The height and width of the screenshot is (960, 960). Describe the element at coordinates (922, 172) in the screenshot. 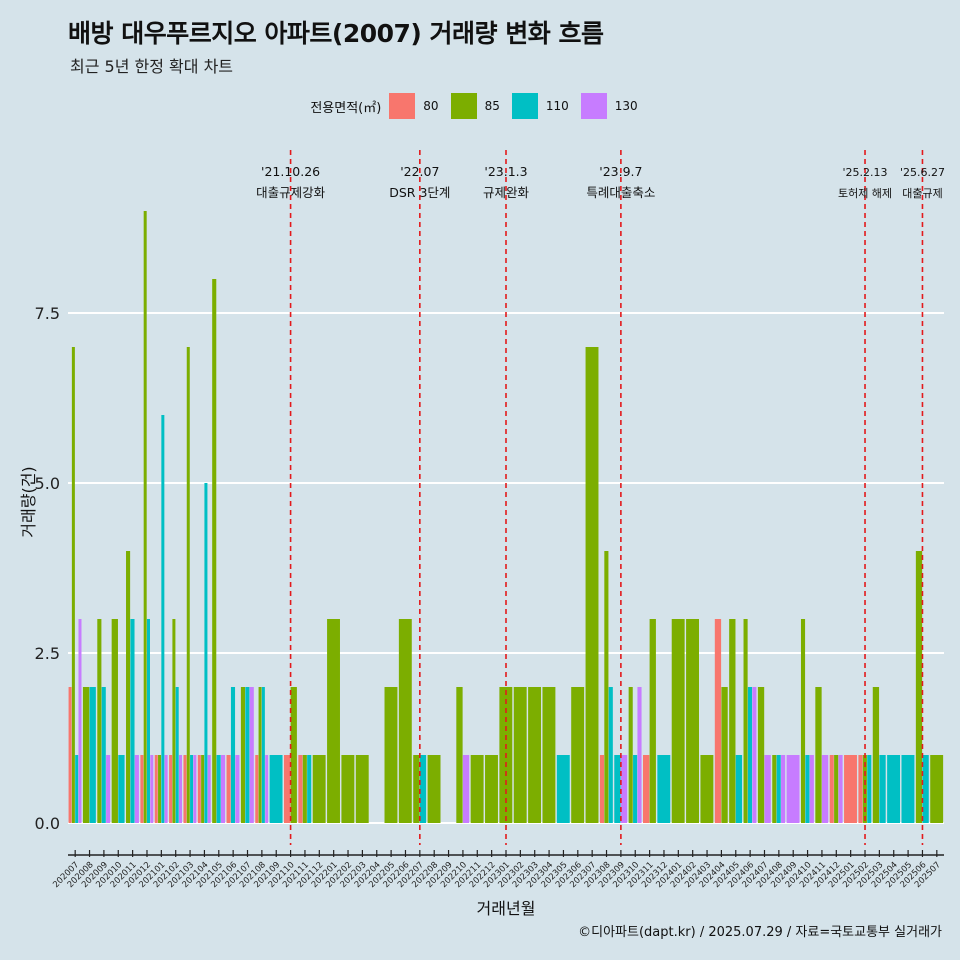

I see `event-date: '25.6.27` at that location.